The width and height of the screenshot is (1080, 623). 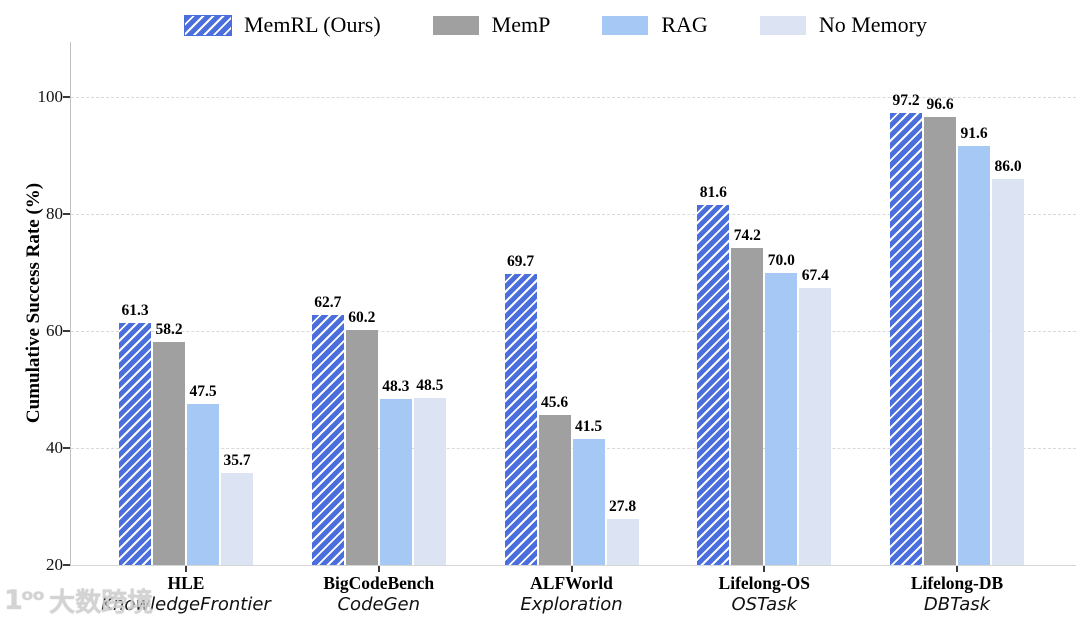 I want to click on legend-label: No Memory, so click(x=872, y=24).